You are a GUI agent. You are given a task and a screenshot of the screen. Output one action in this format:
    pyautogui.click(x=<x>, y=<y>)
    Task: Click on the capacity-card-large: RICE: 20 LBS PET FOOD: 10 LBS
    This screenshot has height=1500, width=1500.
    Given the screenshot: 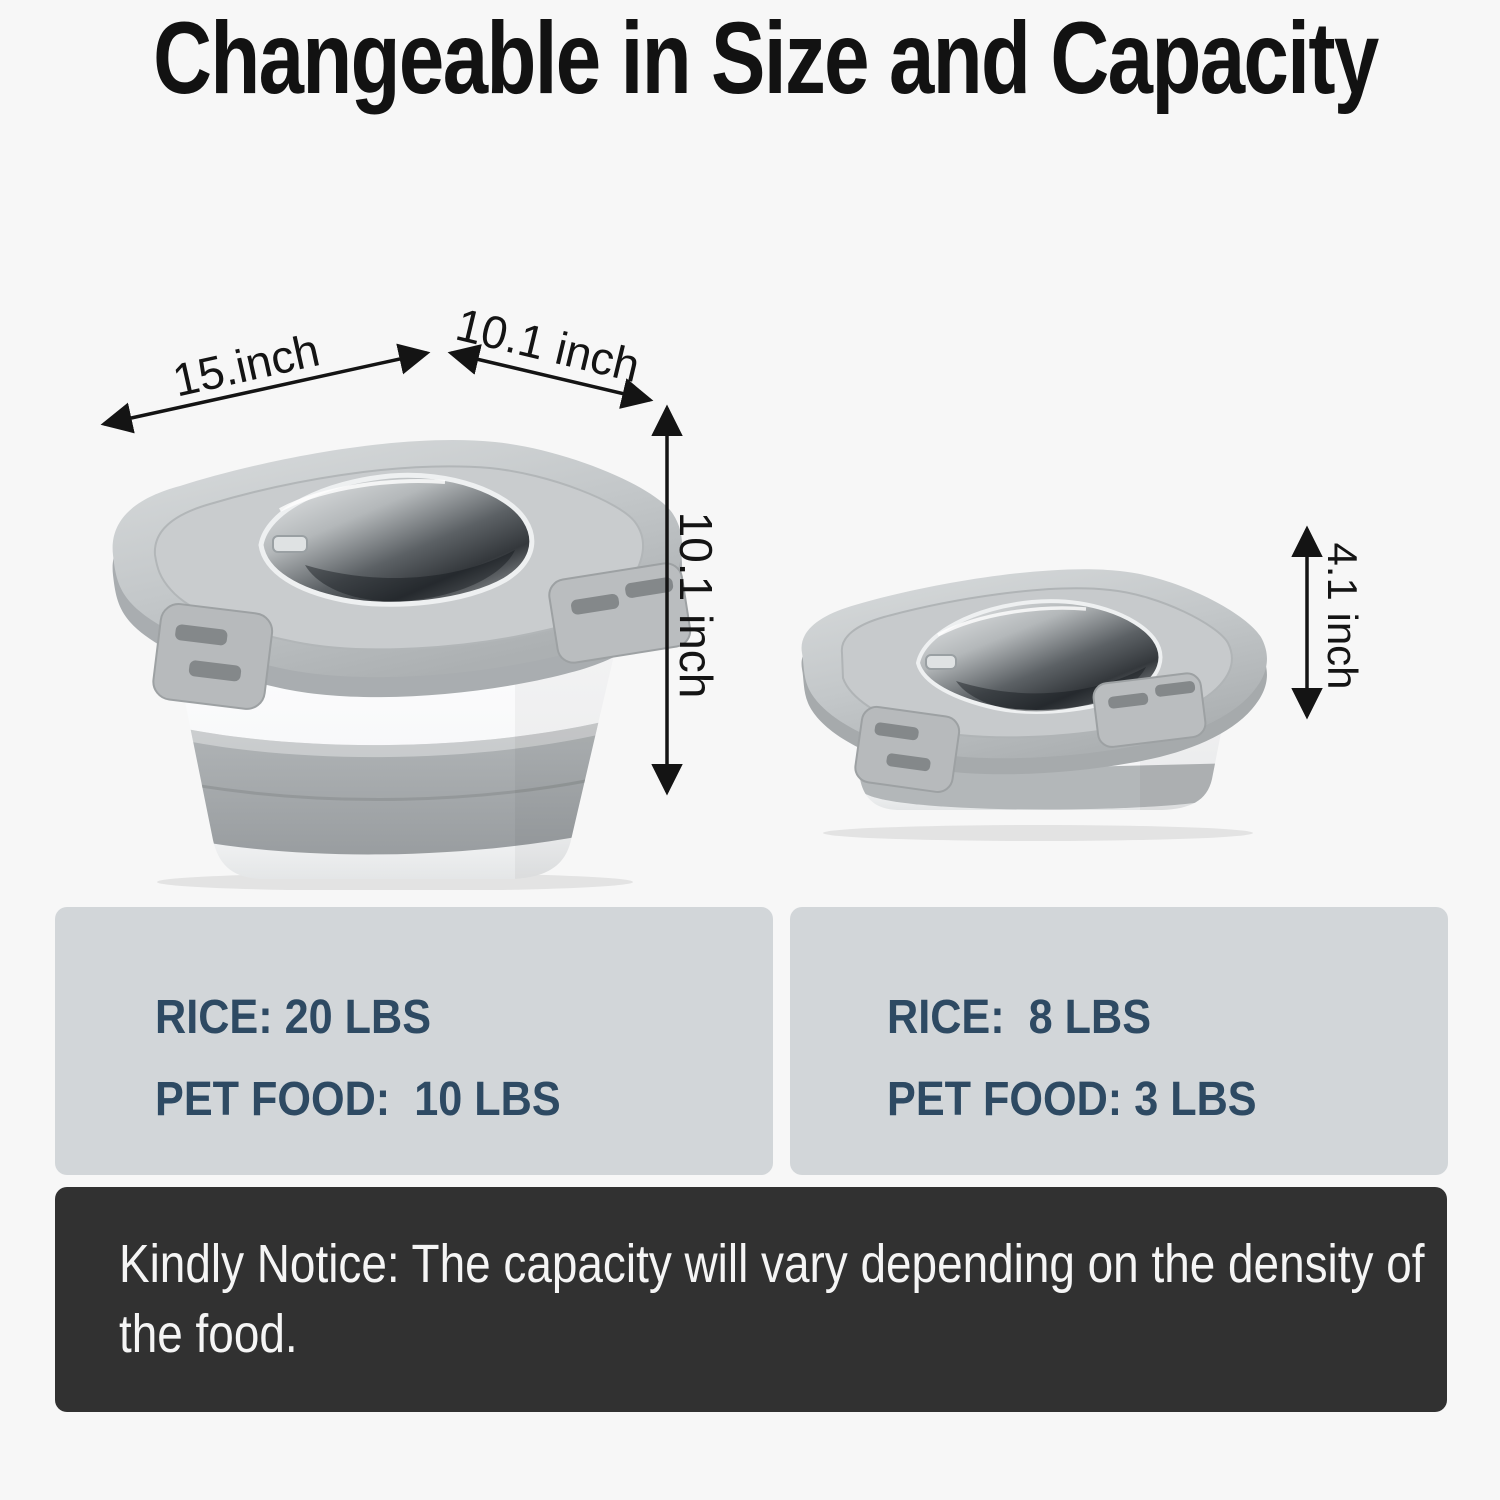 What is the action you would take?
    pyautogui.click(x=414, y=1041)
    